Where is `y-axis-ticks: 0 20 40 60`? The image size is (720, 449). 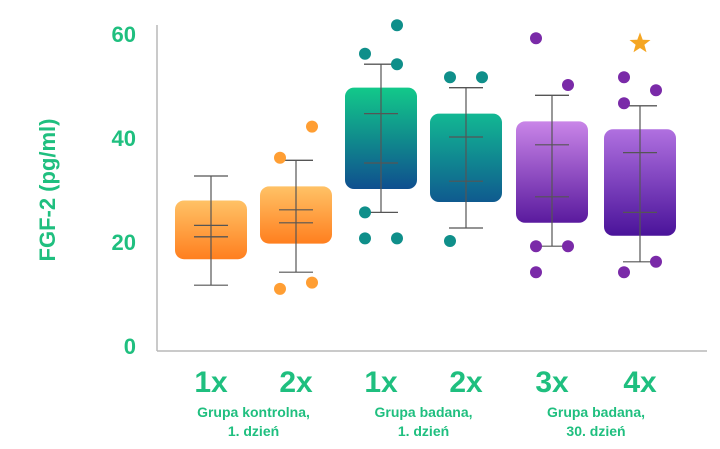 y-axis-ticks: 0 20 40 60 is located at coordinates (124, 190).